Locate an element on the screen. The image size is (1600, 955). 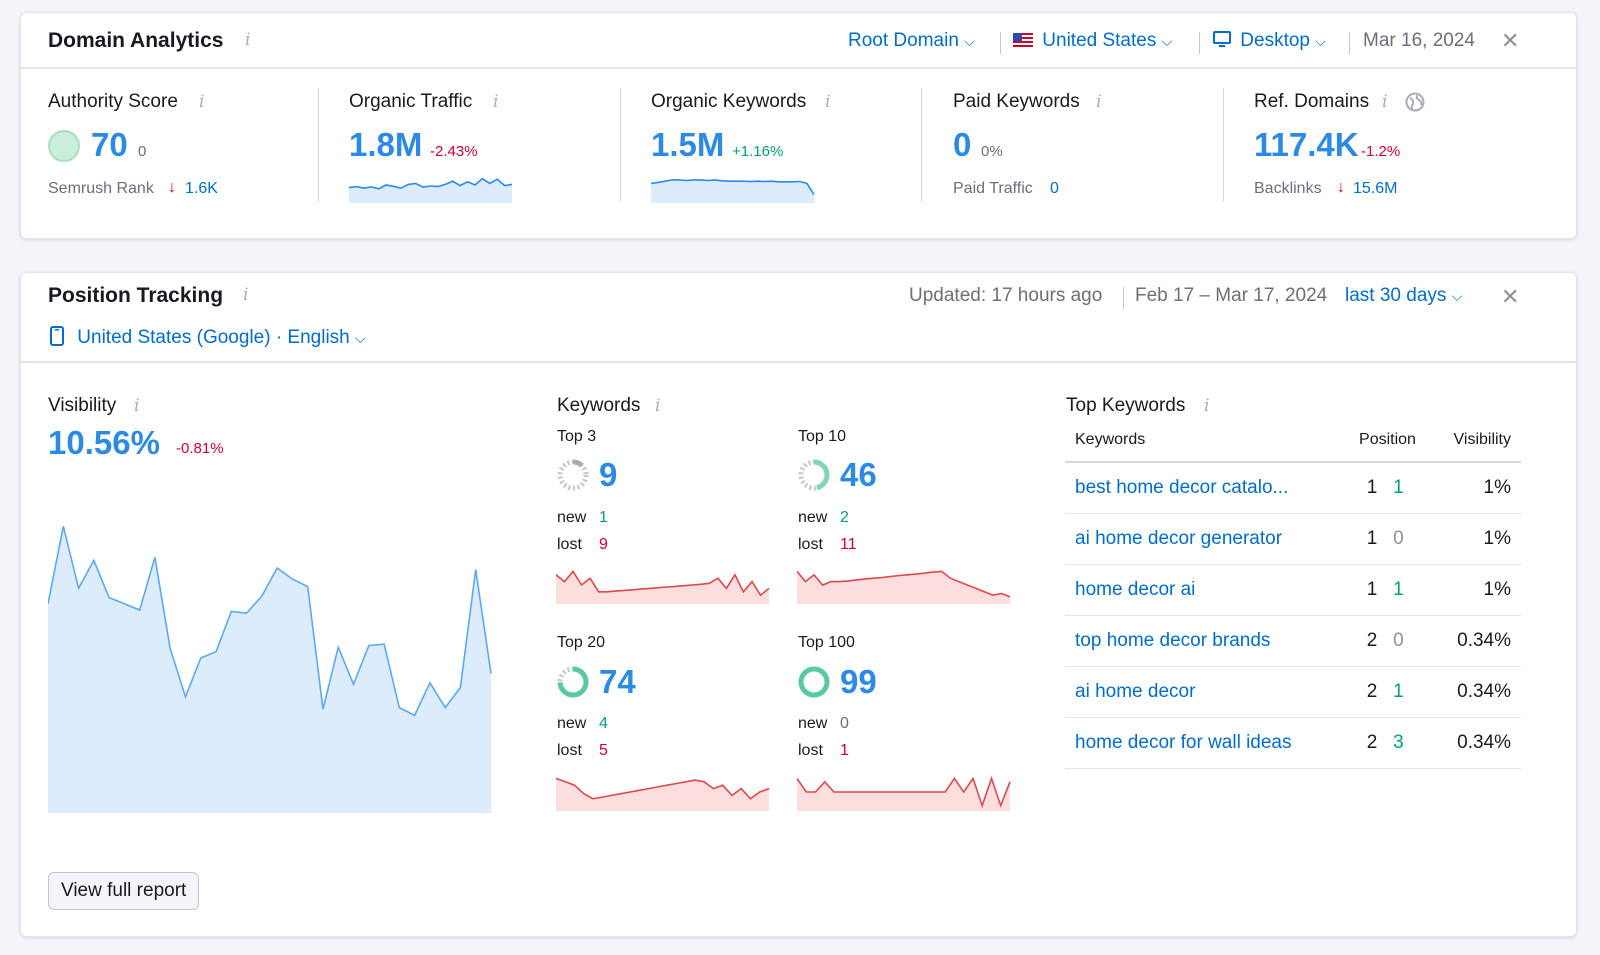
position-value: 1 is located at coordinates (1372, 538).